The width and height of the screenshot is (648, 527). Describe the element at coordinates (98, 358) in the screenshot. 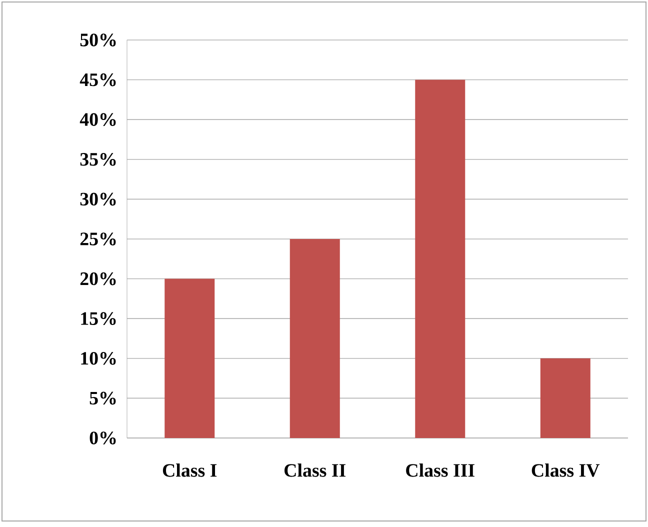

I see `y-tick-label: 10%` at that location.